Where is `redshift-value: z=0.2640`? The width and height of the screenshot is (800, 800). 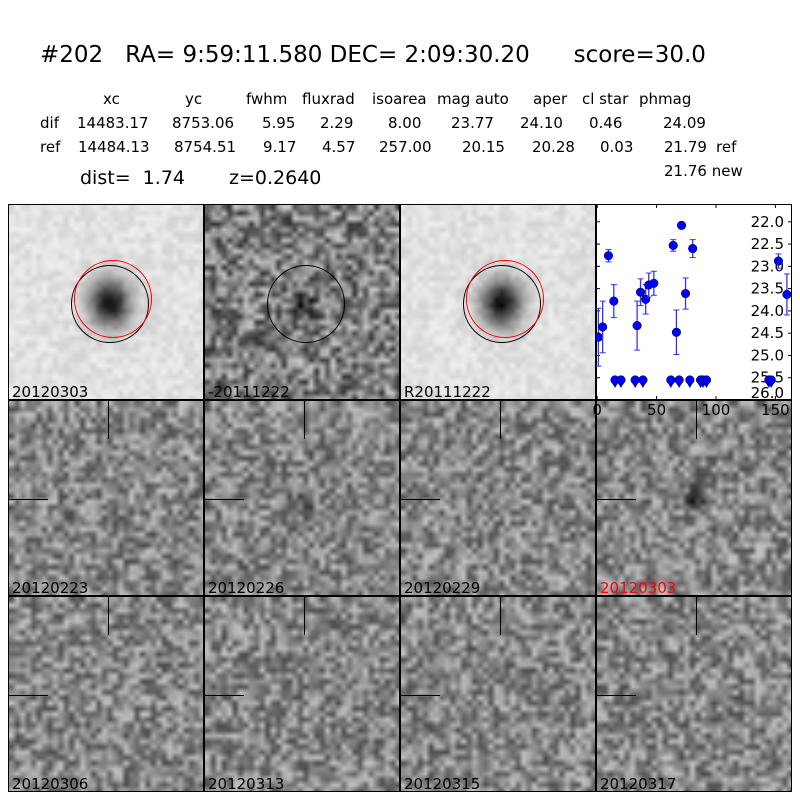
redshift-value: z=0.2640 is located at coordinates (275, 178).